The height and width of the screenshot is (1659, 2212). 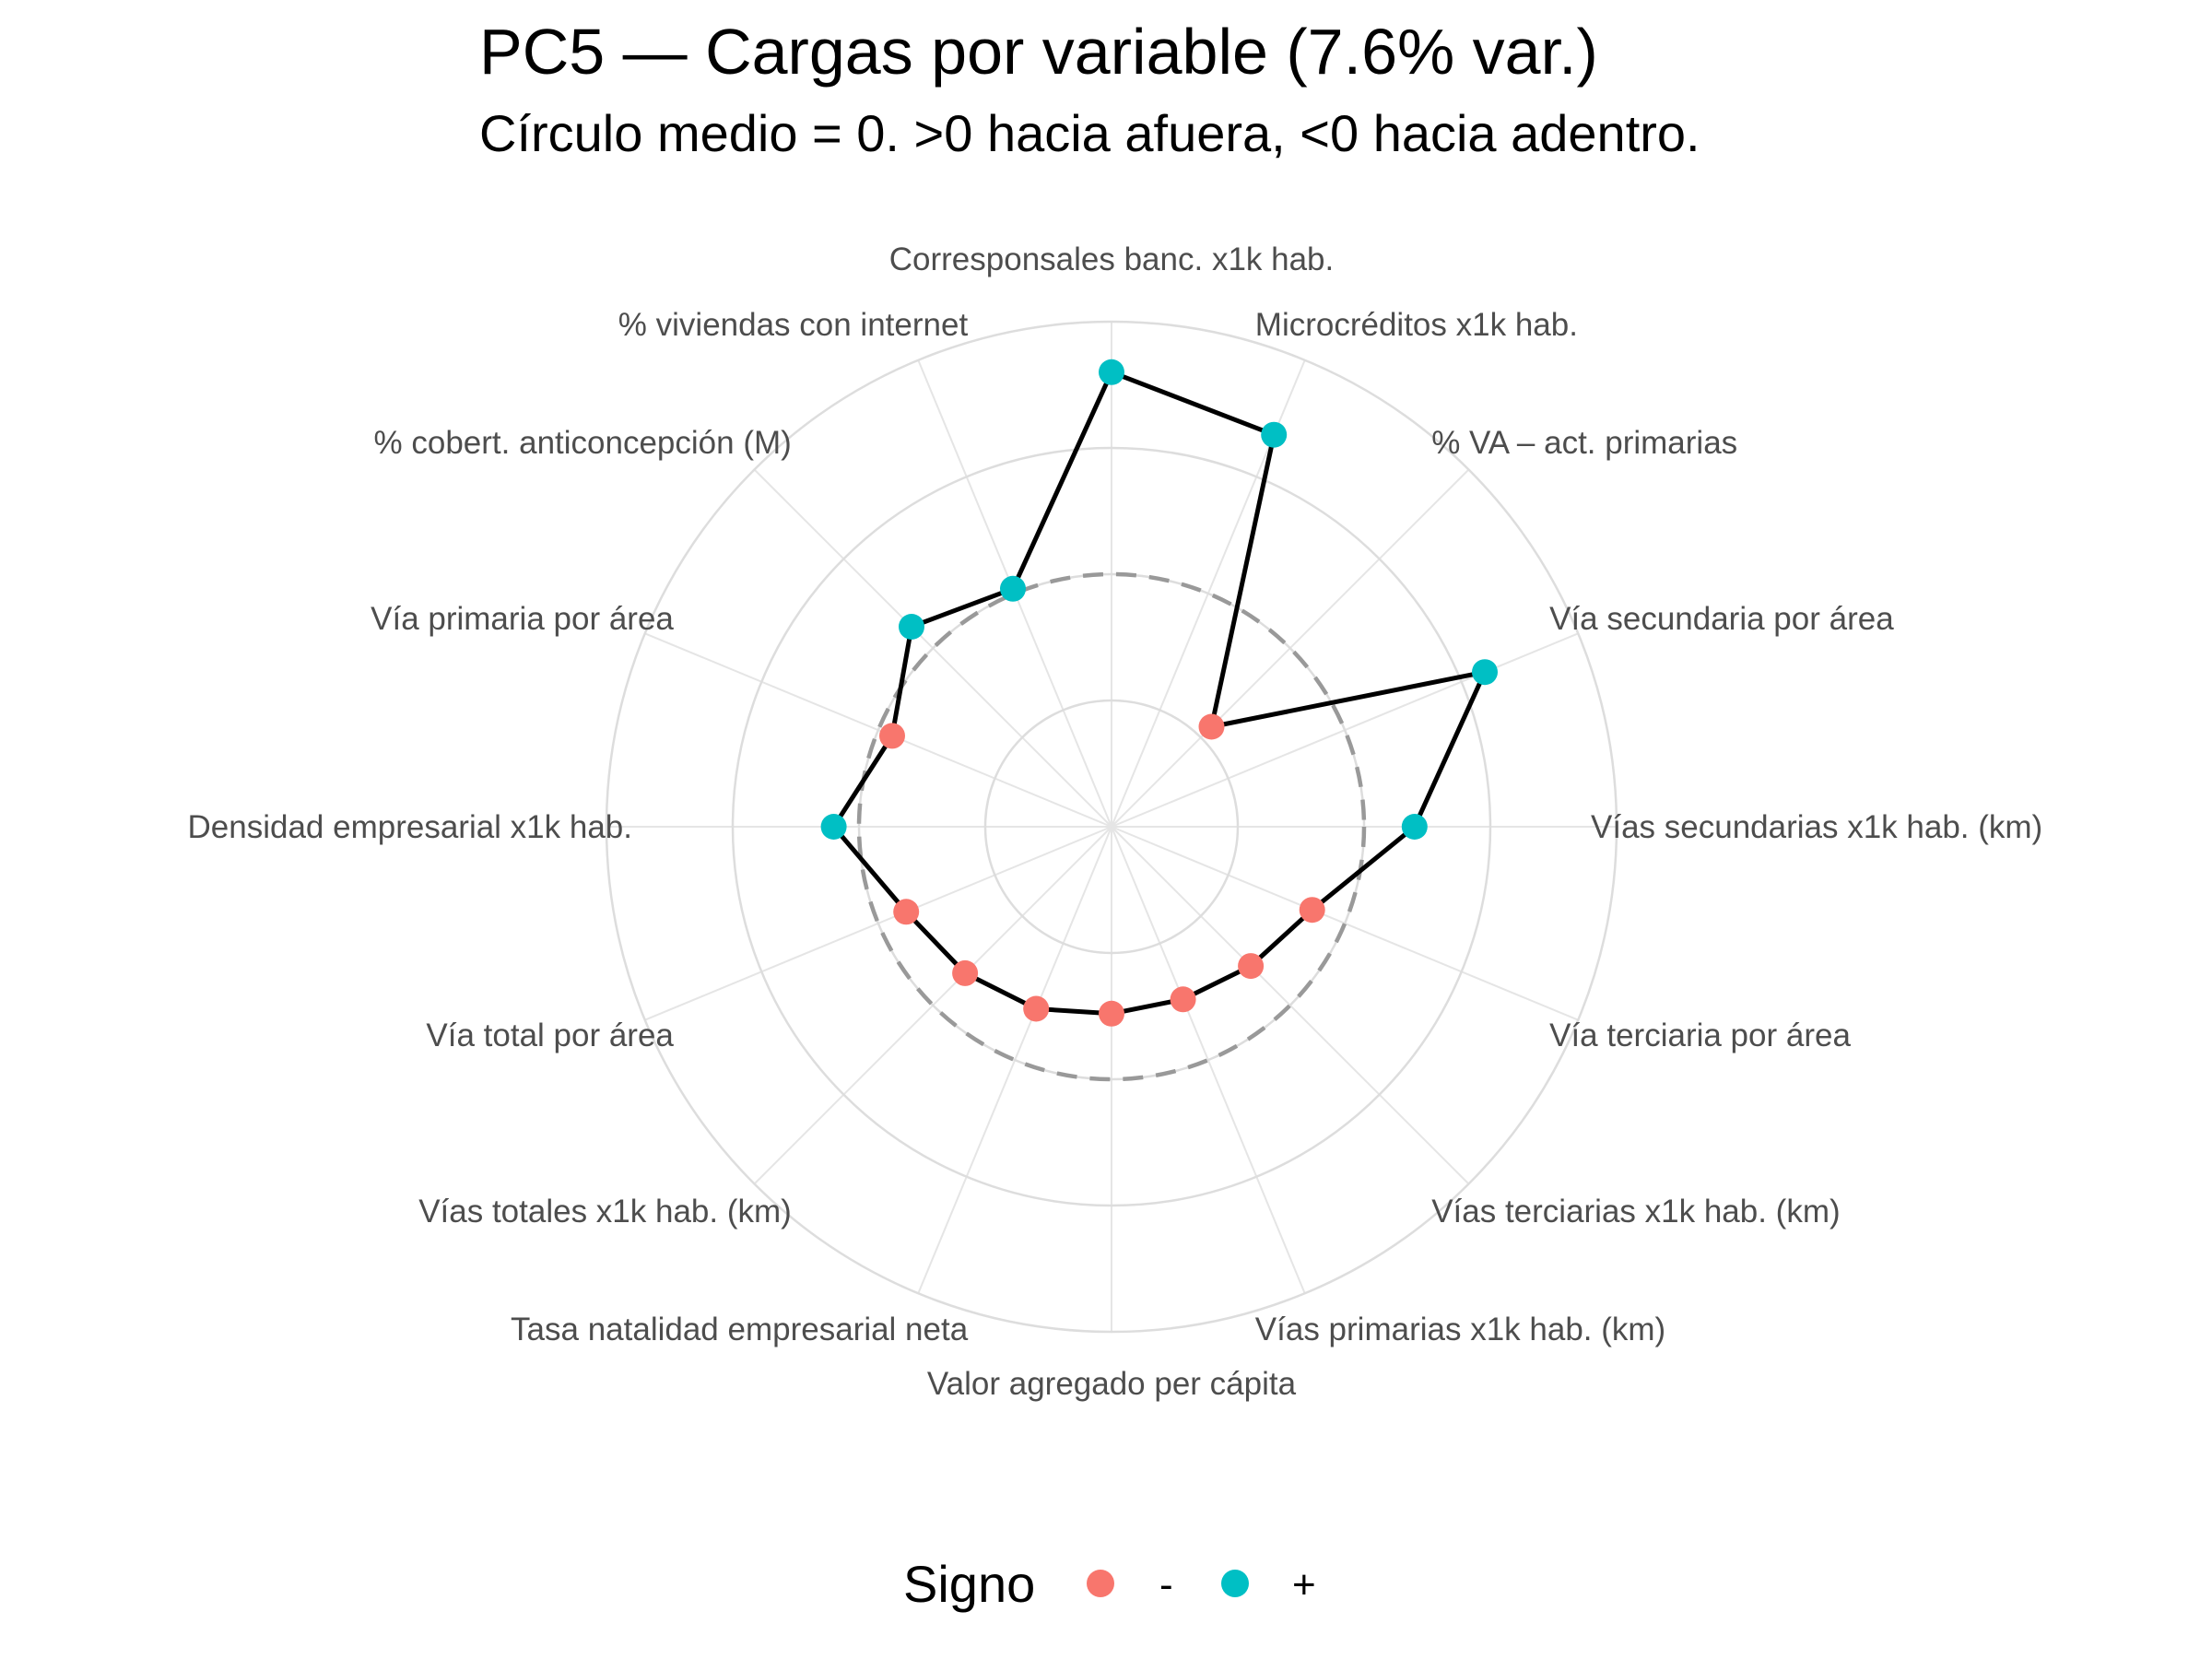 I want to click on axis-label: Vía terciaria por área, so click(x=1700, y=1035).